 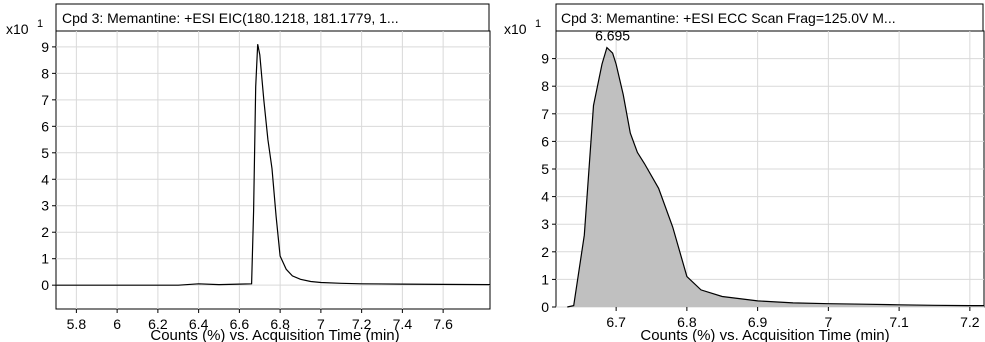 What do you see at coordinates (158, 324) in the screenshot?
I see `x-tick-label: 6.2` at bounding box center [158, 324].